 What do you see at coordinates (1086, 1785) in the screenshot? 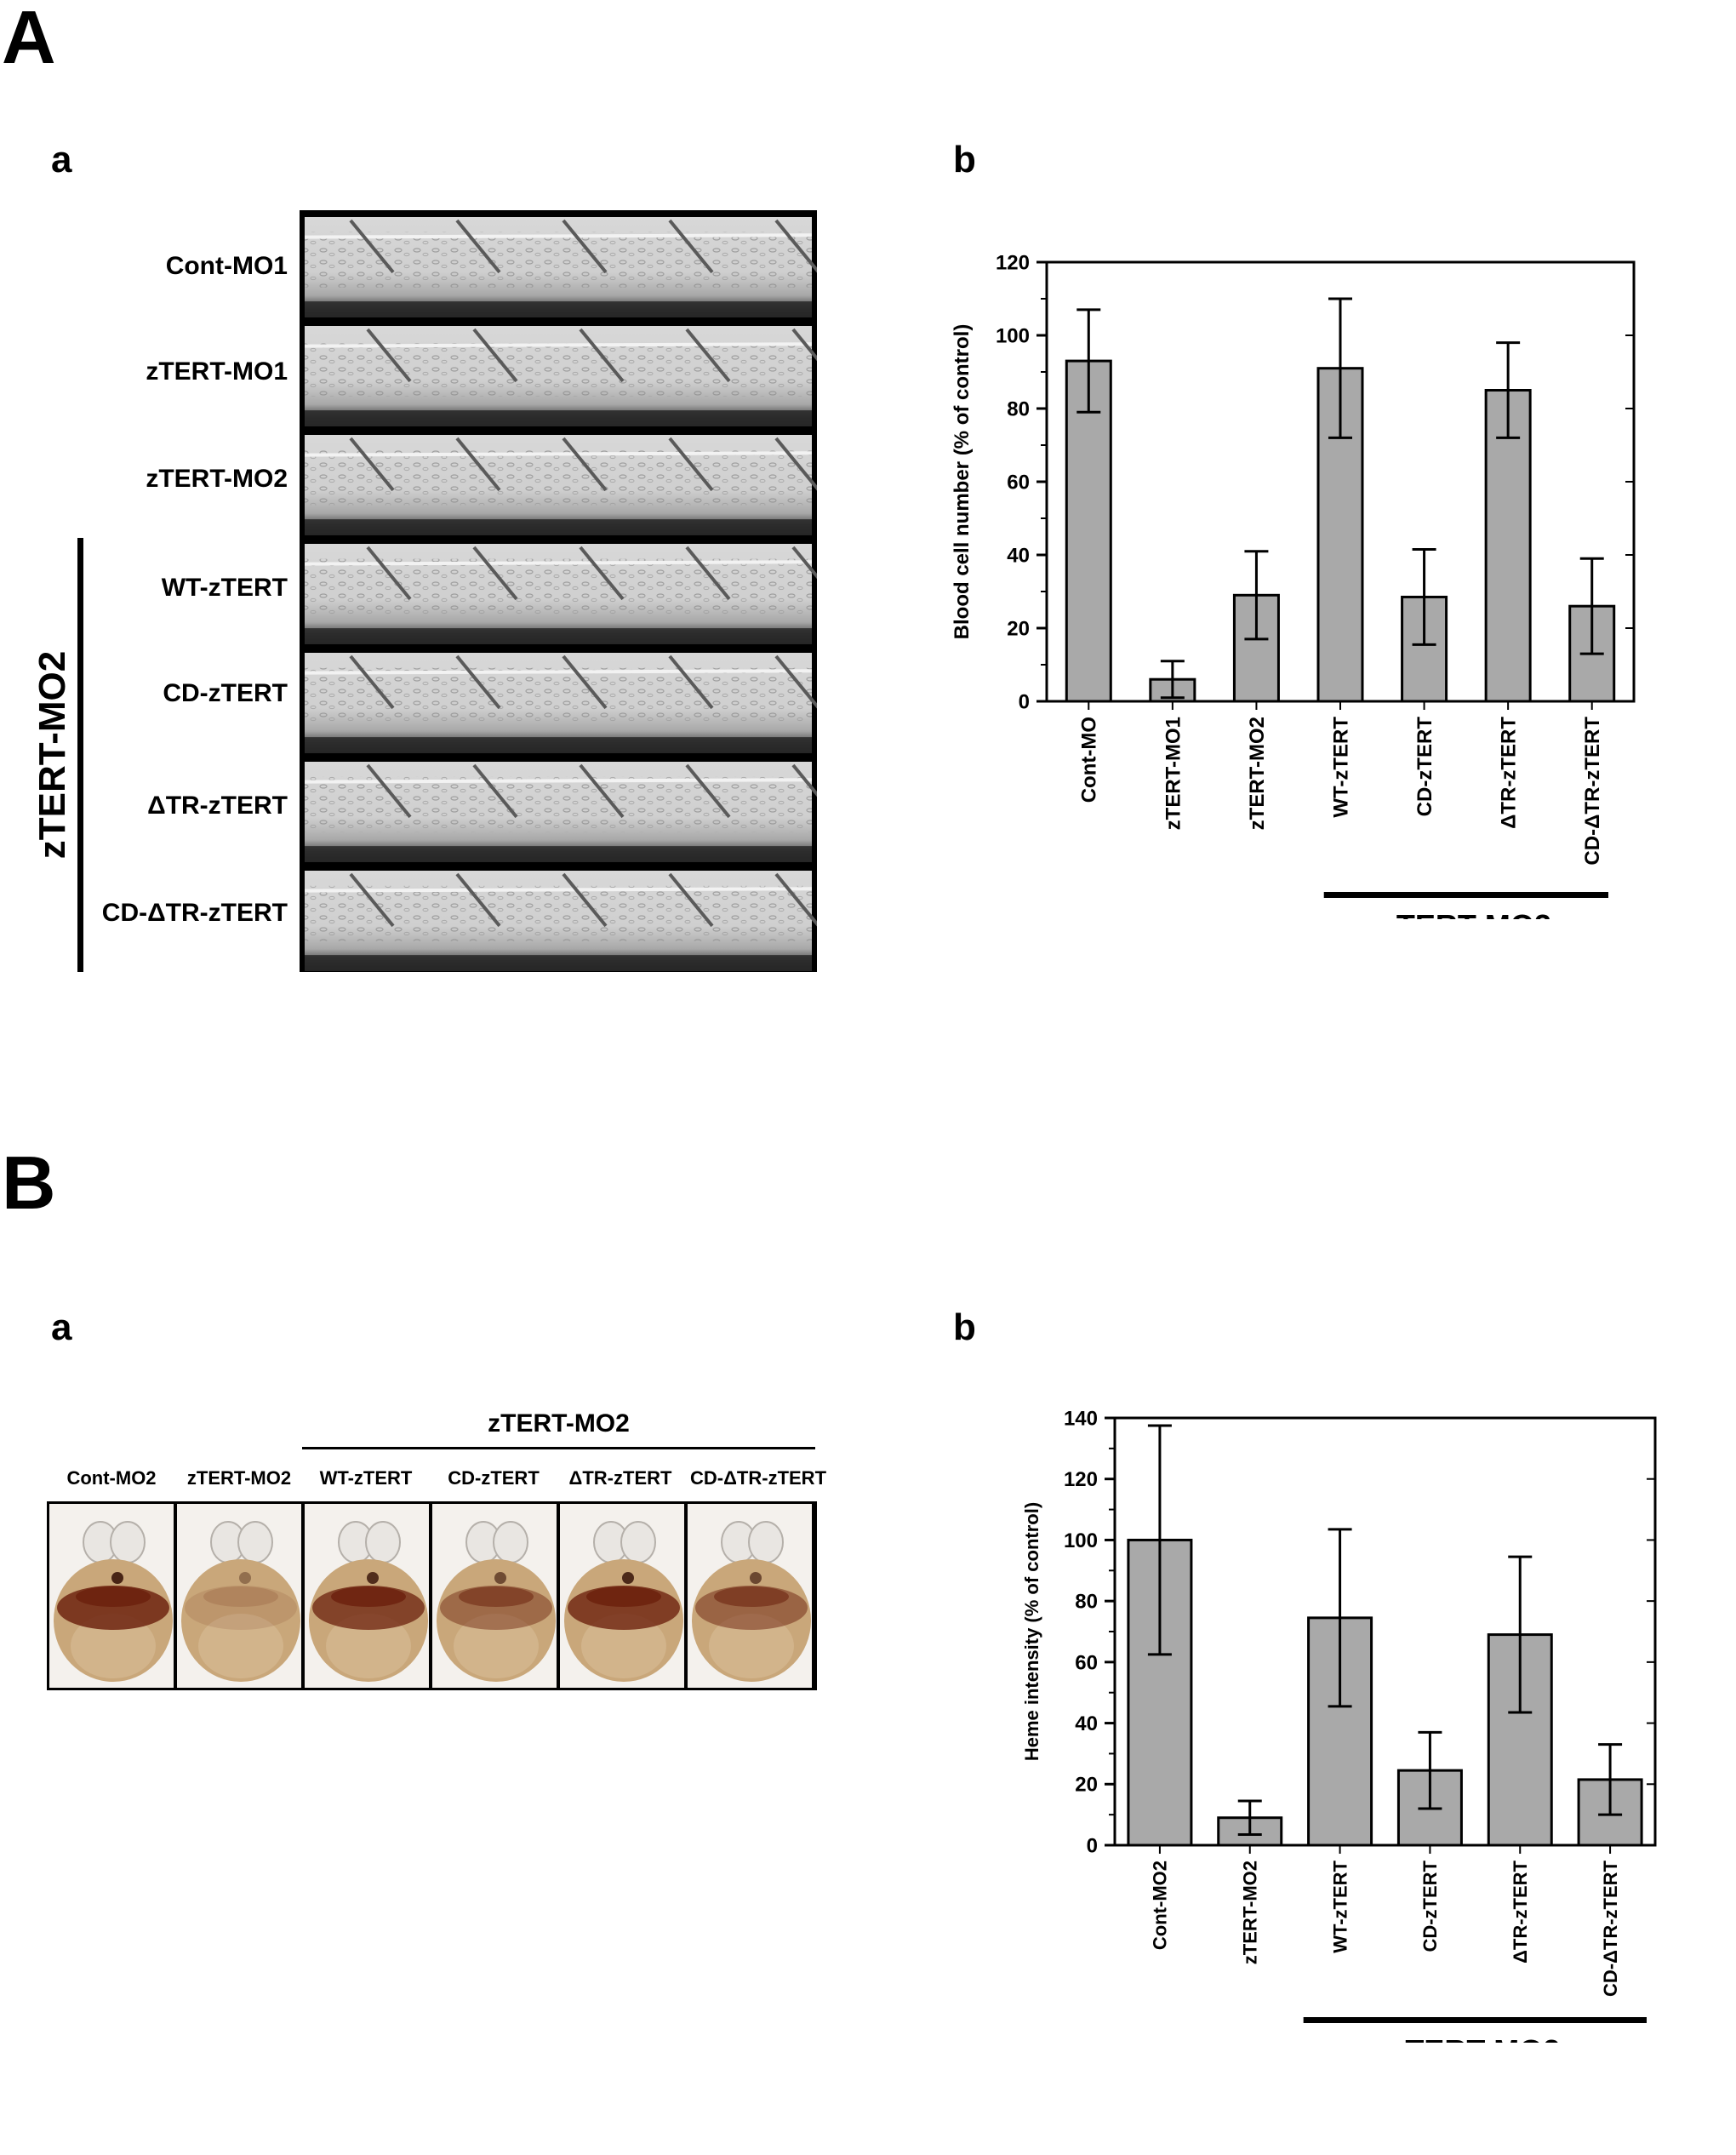
I see `chart-b-ytick-label: 20` at bounding box center [1086, 1785].